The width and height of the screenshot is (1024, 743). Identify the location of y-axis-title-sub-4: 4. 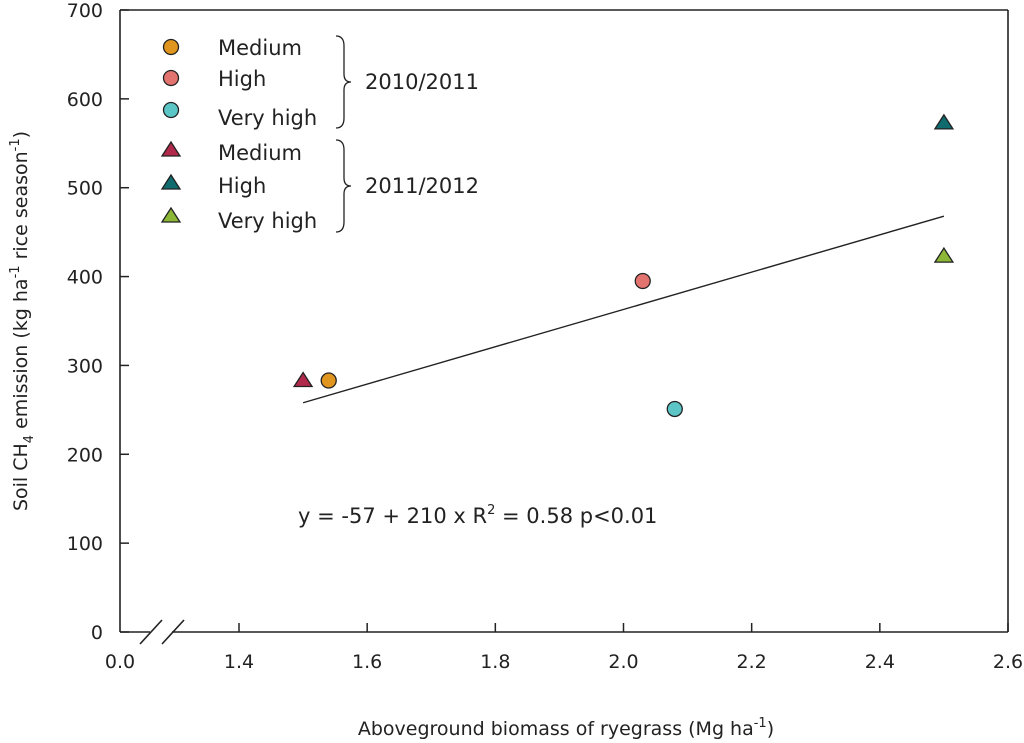
(29, 439).